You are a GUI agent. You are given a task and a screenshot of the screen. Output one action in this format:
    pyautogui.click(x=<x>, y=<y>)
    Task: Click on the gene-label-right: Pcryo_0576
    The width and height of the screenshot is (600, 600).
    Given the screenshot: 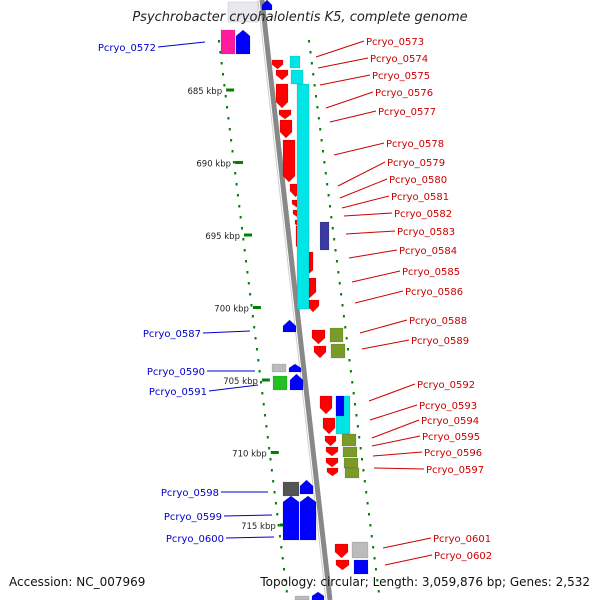 What is the action you would take?
    pyautogui.click(x=404, y=93)
    